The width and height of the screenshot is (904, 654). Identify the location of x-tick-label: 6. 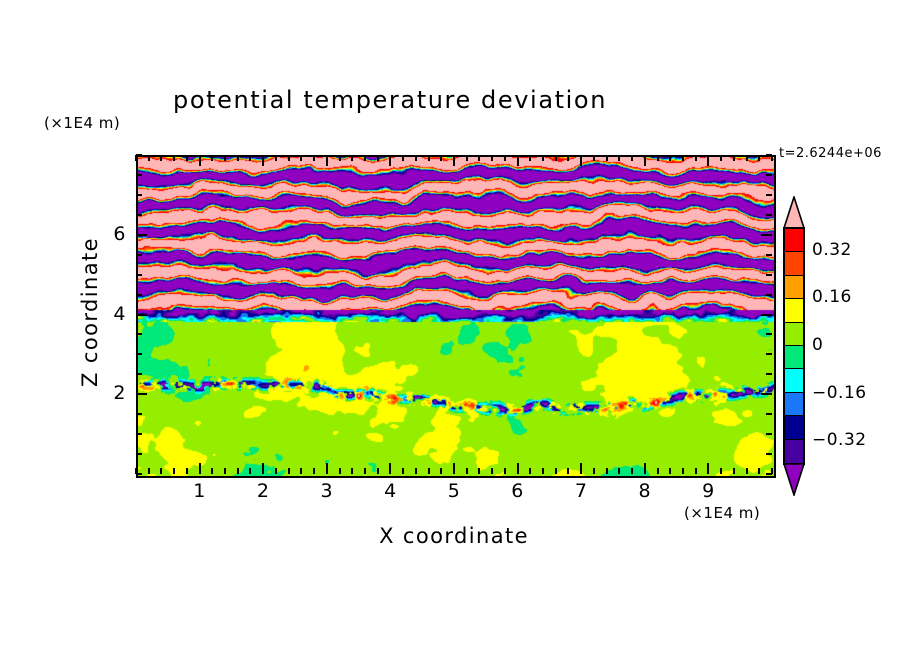
(517, 491).